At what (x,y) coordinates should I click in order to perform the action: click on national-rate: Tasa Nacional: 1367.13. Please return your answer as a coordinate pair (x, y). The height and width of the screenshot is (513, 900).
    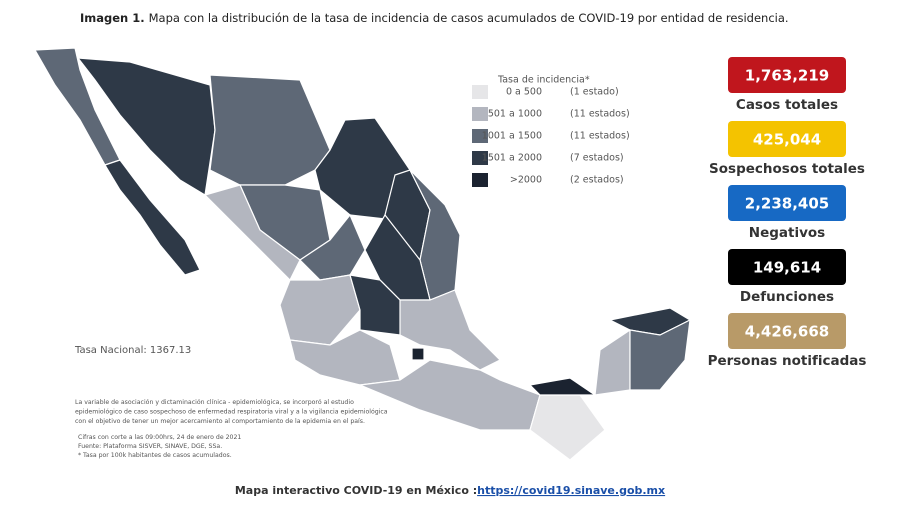
    Looking at the image, I should click on (132, 350).